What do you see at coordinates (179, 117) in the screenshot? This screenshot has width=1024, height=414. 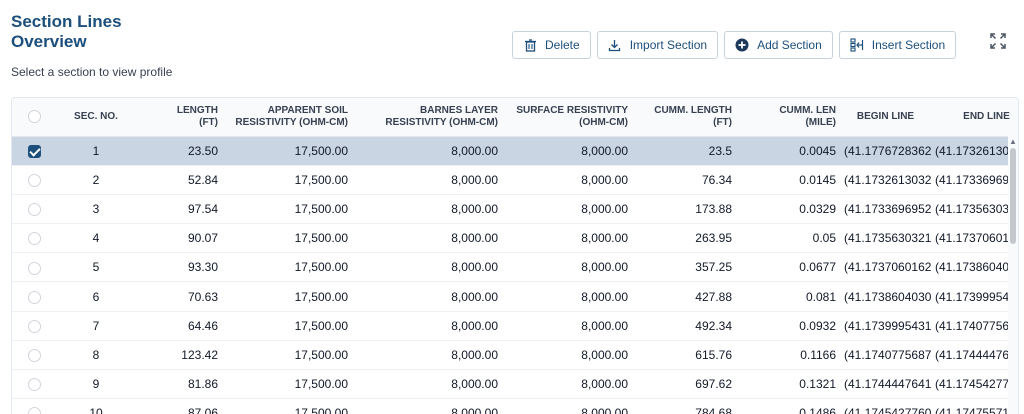 I see `col-header-length: LENGTH (FT)` at bounding box center [179, 117].